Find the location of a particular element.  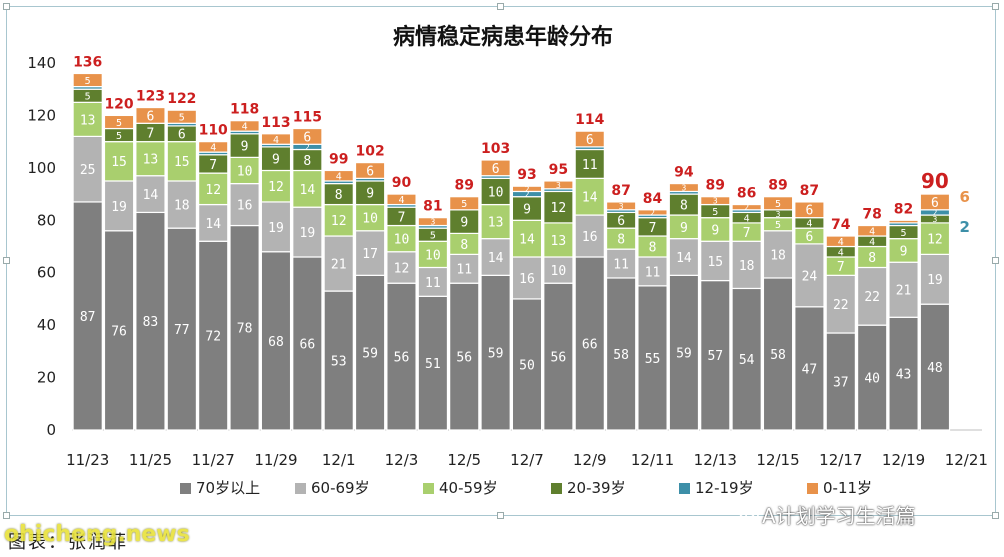

total-label: 114 is located at coordinates (589, 120).